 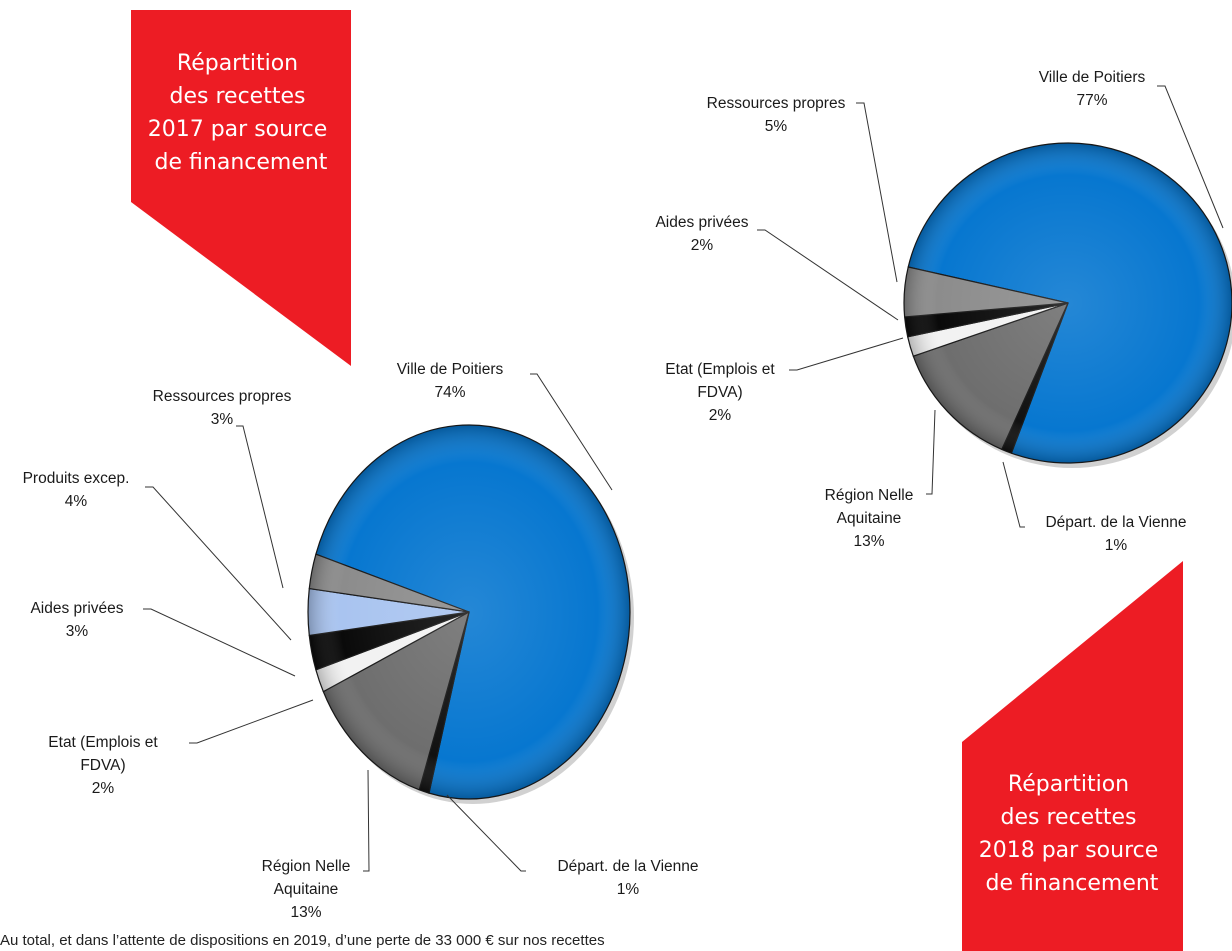 I want to click on slice-label-ville: Ville de Poitiers 74%, so click(x=450, y=381).